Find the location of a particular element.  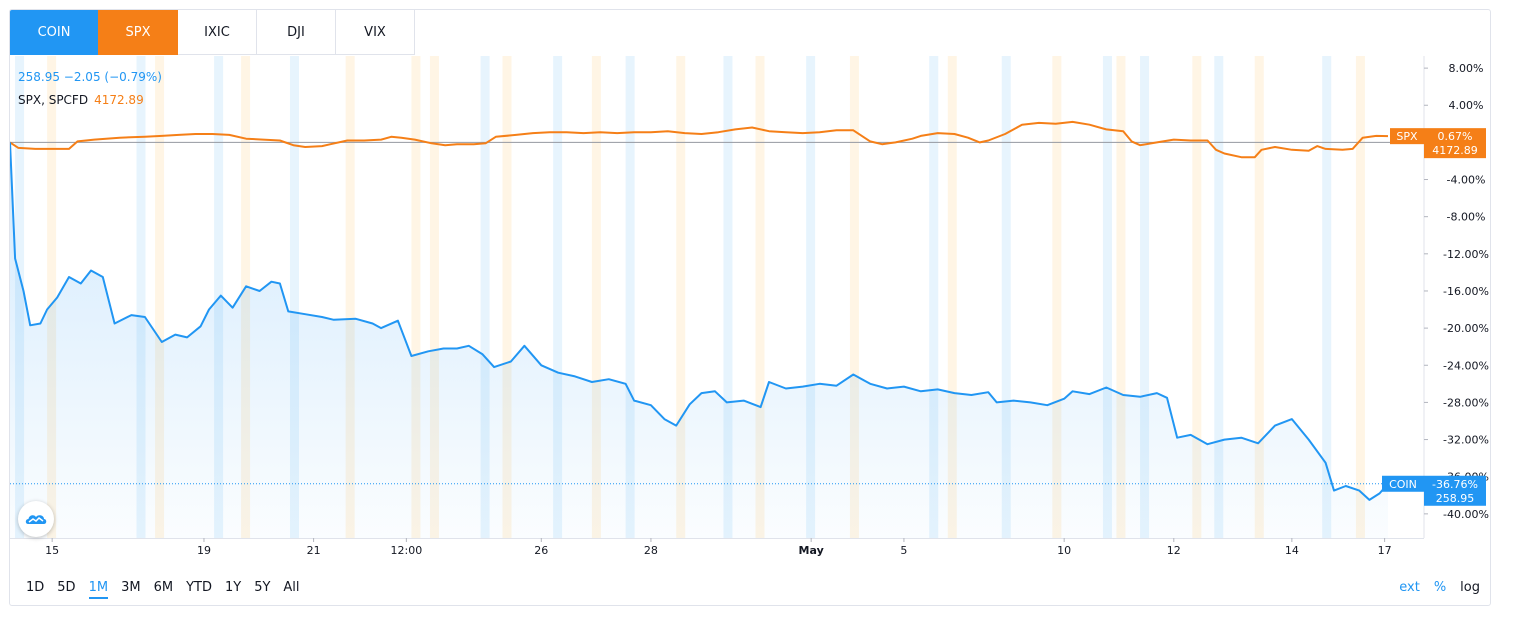

y-tick-label: -28.00% is located at coordinates (1466, 402).